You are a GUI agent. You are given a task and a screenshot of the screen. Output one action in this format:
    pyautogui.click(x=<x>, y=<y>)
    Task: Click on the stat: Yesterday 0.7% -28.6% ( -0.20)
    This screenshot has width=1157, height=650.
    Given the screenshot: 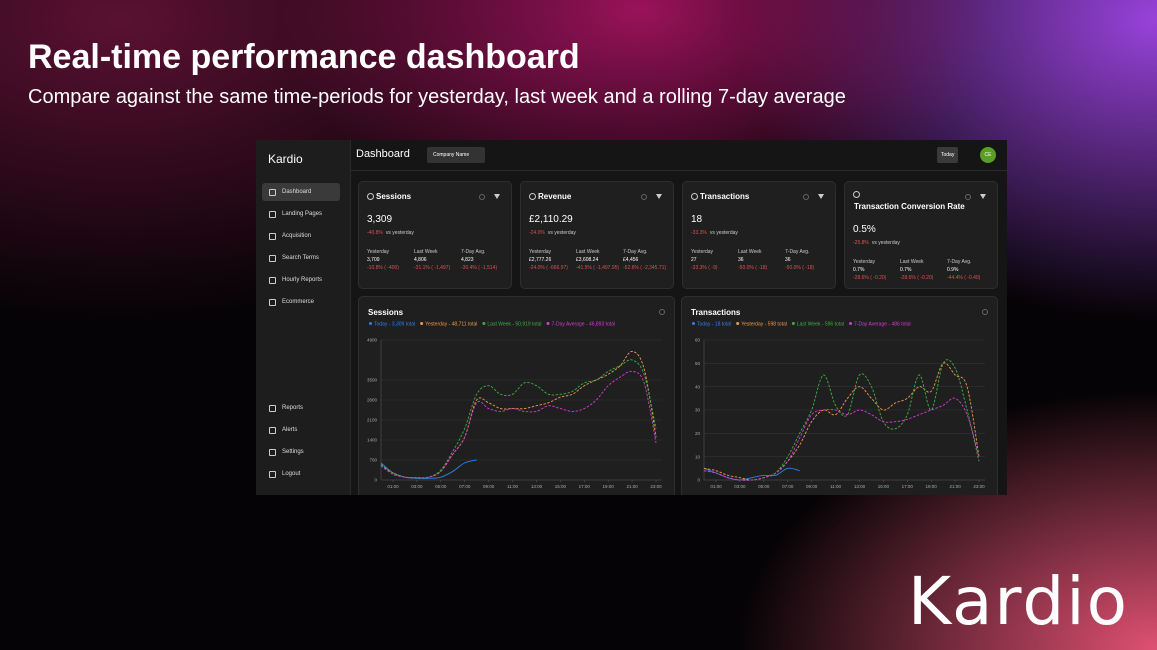 What is the action you would take?
    pyautogui.click(x=869, y=271)
    